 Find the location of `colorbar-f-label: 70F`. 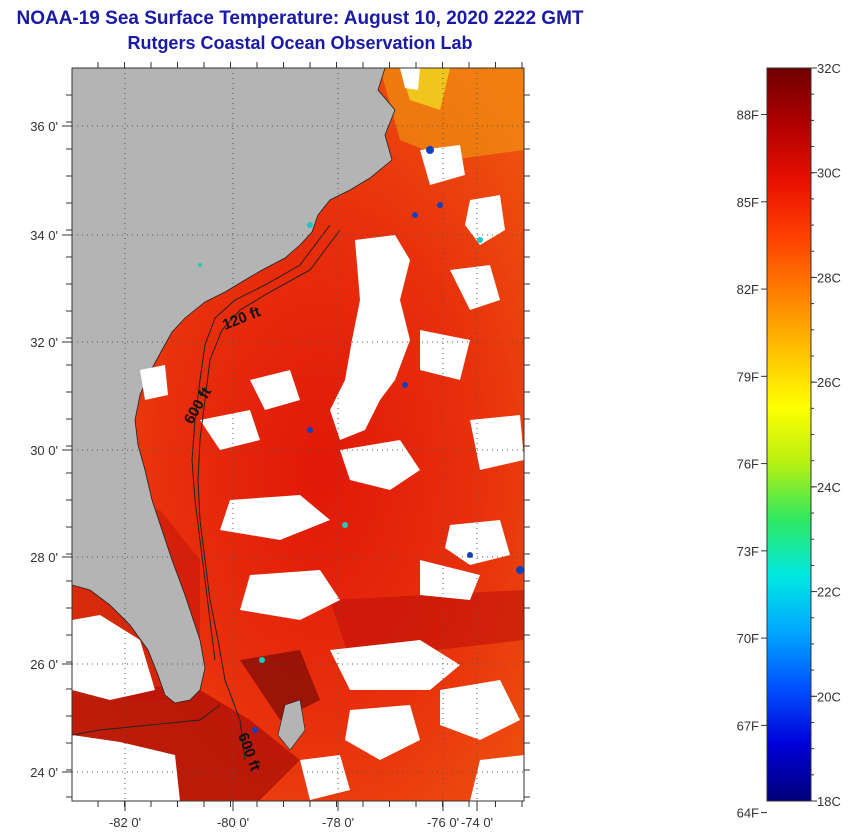

colorbar-f-label: 70F is located at coordinates (748, 638).